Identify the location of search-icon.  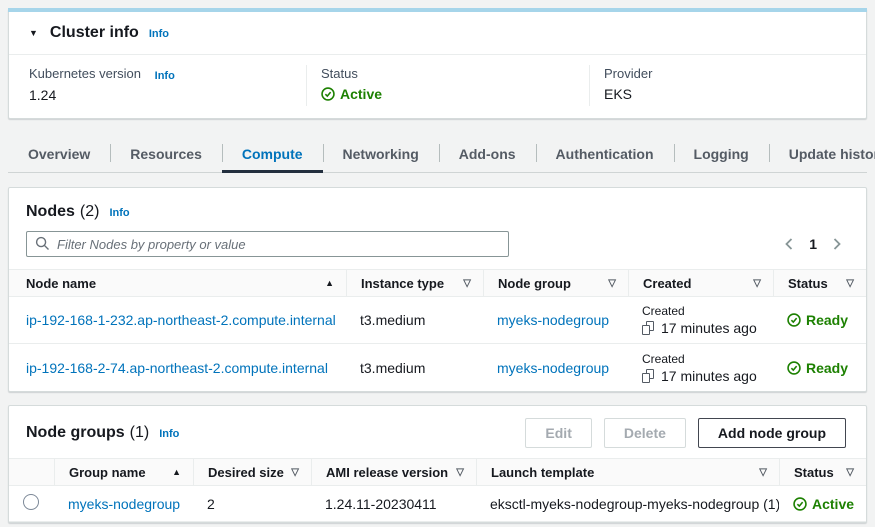
(42, 243).